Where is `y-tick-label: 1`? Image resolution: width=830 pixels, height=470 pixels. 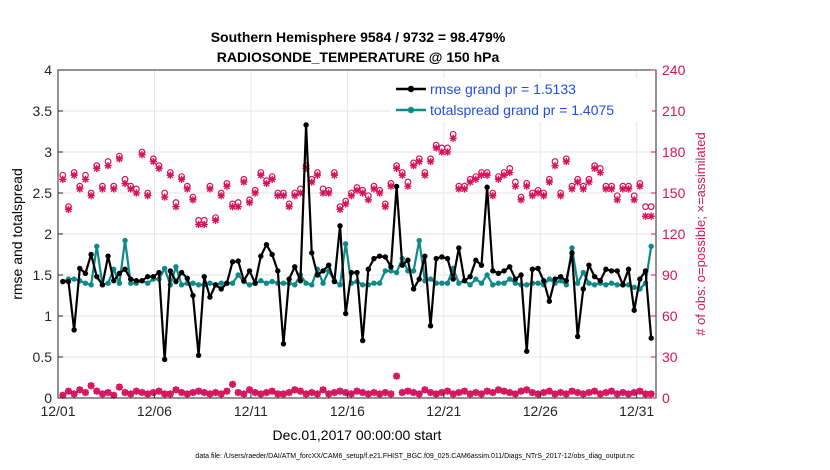 y-tick-label: 1 is located at coordinates (48, 316).